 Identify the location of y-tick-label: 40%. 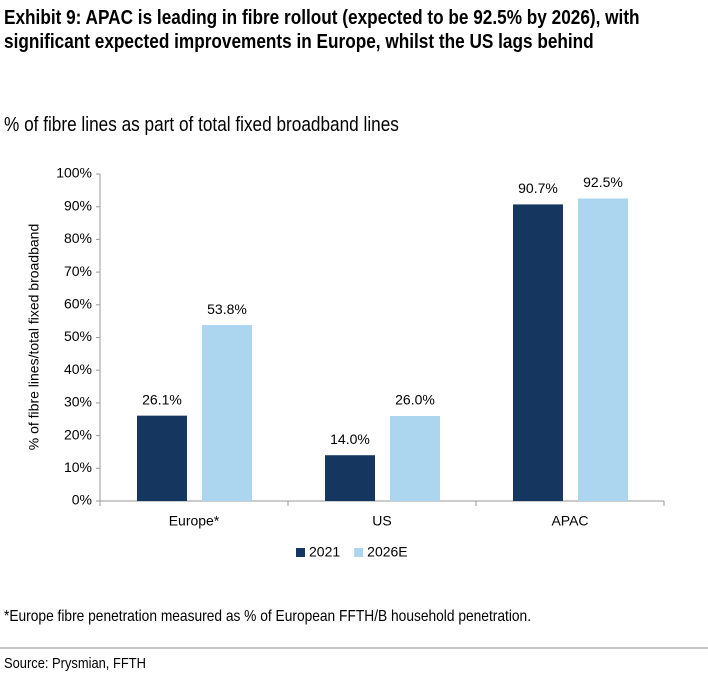
(78, 369).